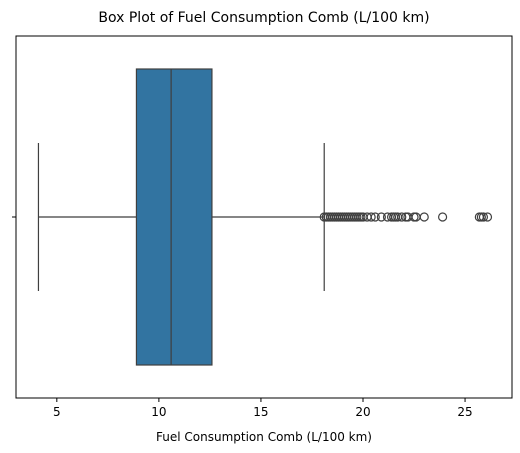  What do you see at coordinates (260, 412) in the screenshot?
I see `x-tick-label: 15` at bounding box center [260, 412].